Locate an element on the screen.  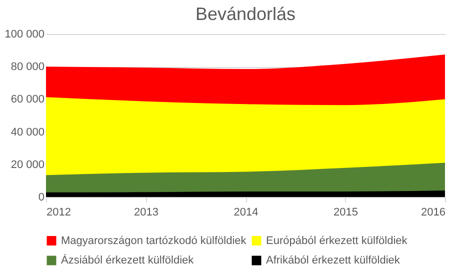
y-tick-label: 0 is located at coordinates (41, 198).